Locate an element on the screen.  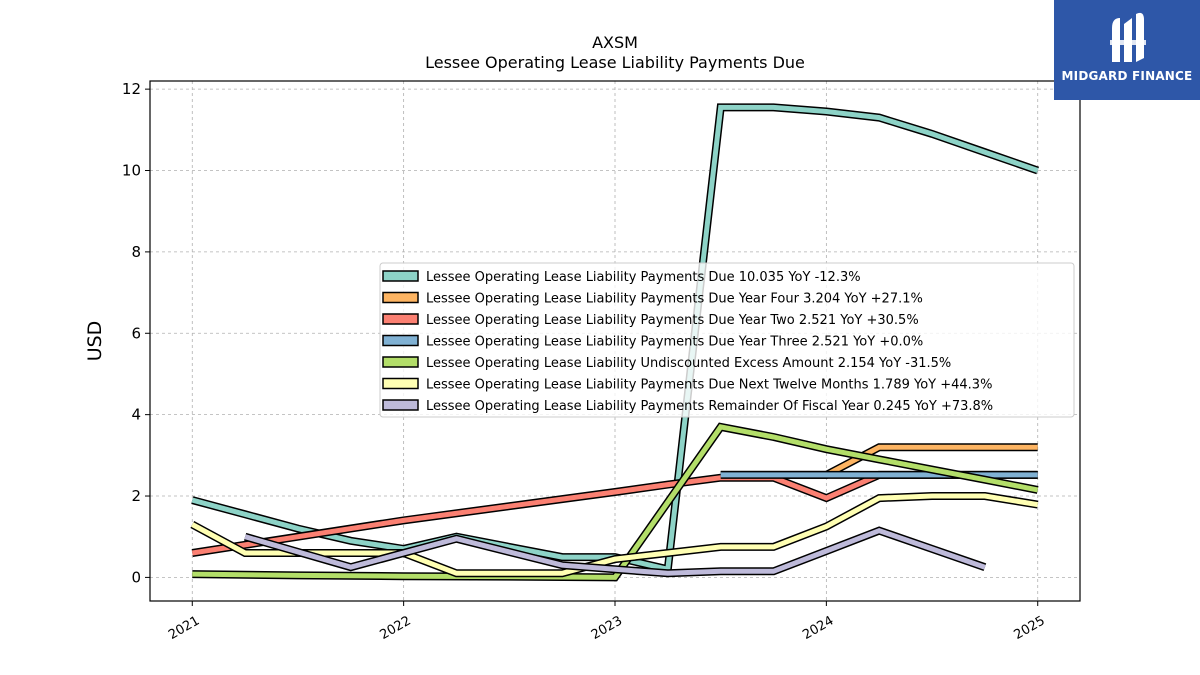
y-tick-label: 4 is located at coordinates (136, 415).